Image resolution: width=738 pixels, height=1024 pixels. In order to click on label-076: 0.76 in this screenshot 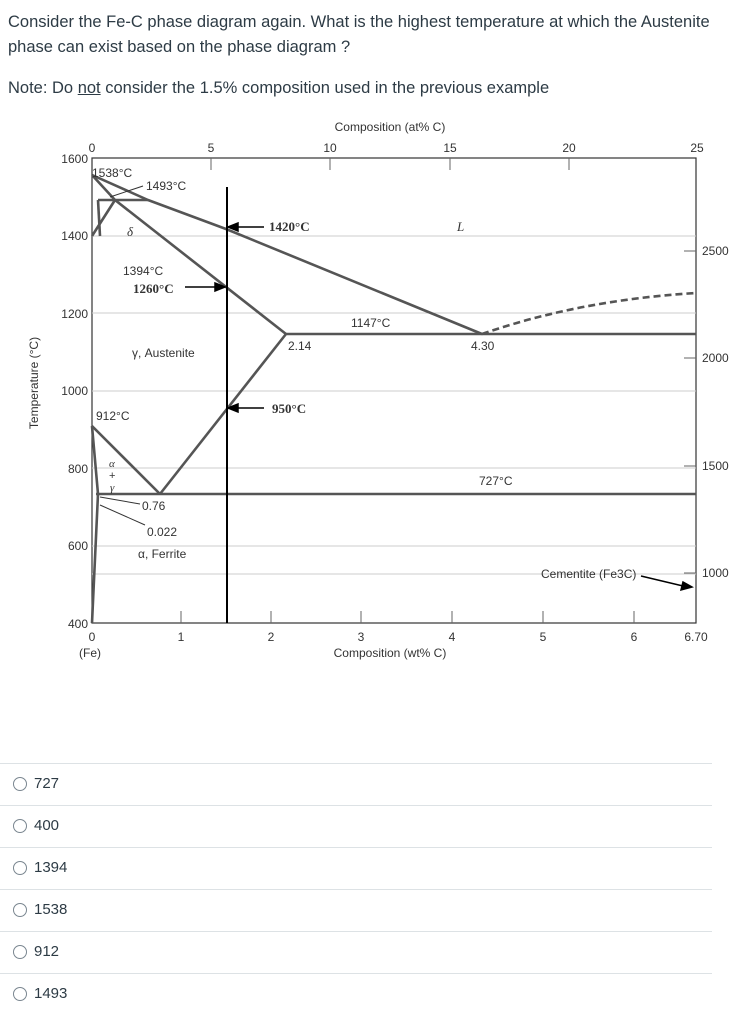, I will do `click(154, 506)`.